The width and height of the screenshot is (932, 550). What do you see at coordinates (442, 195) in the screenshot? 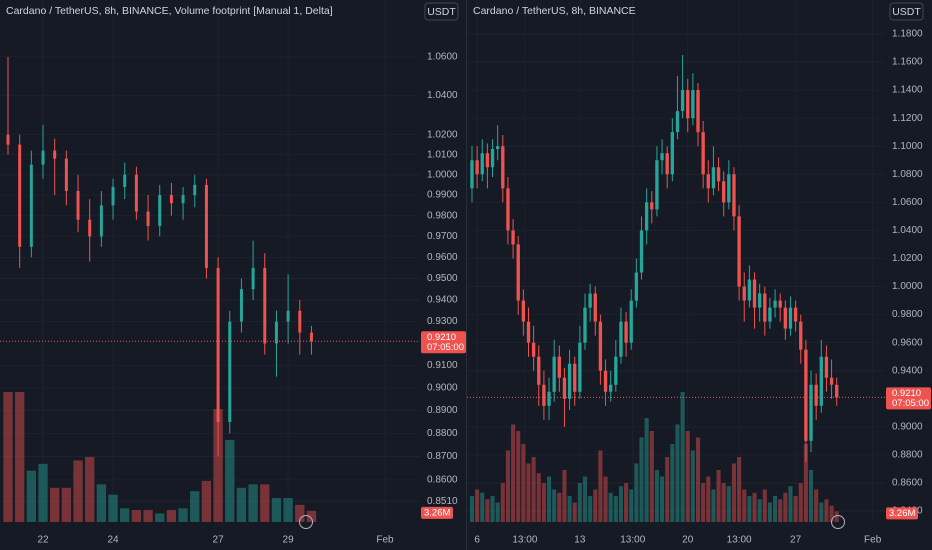
I see `y-tick-label: 0.9900` at bounding box center [442, 195].